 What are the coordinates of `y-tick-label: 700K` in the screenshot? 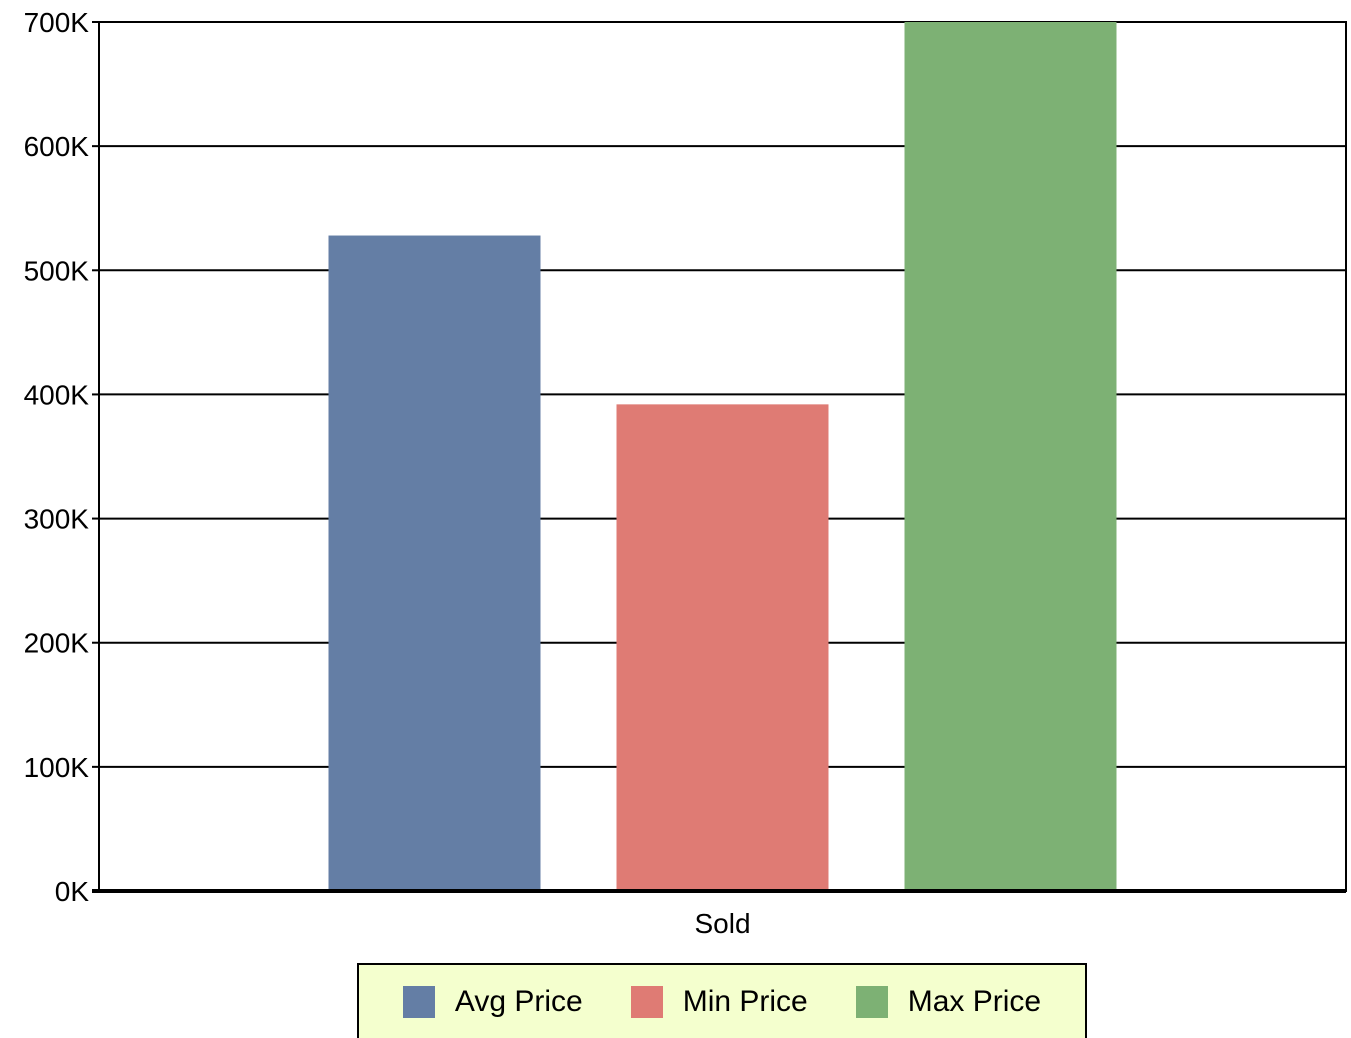 It's located at (57, 22).